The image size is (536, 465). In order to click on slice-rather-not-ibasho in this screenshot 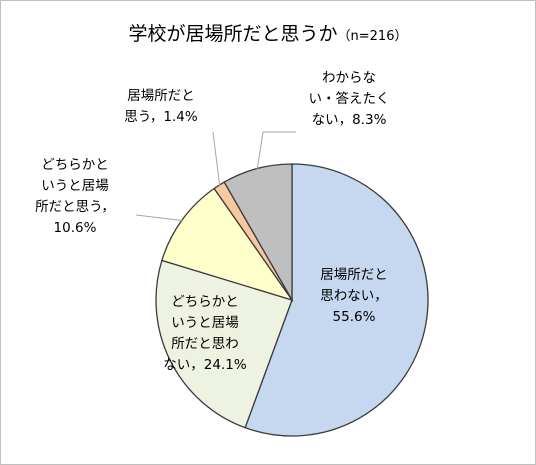, I will do `click(224, 344)`.